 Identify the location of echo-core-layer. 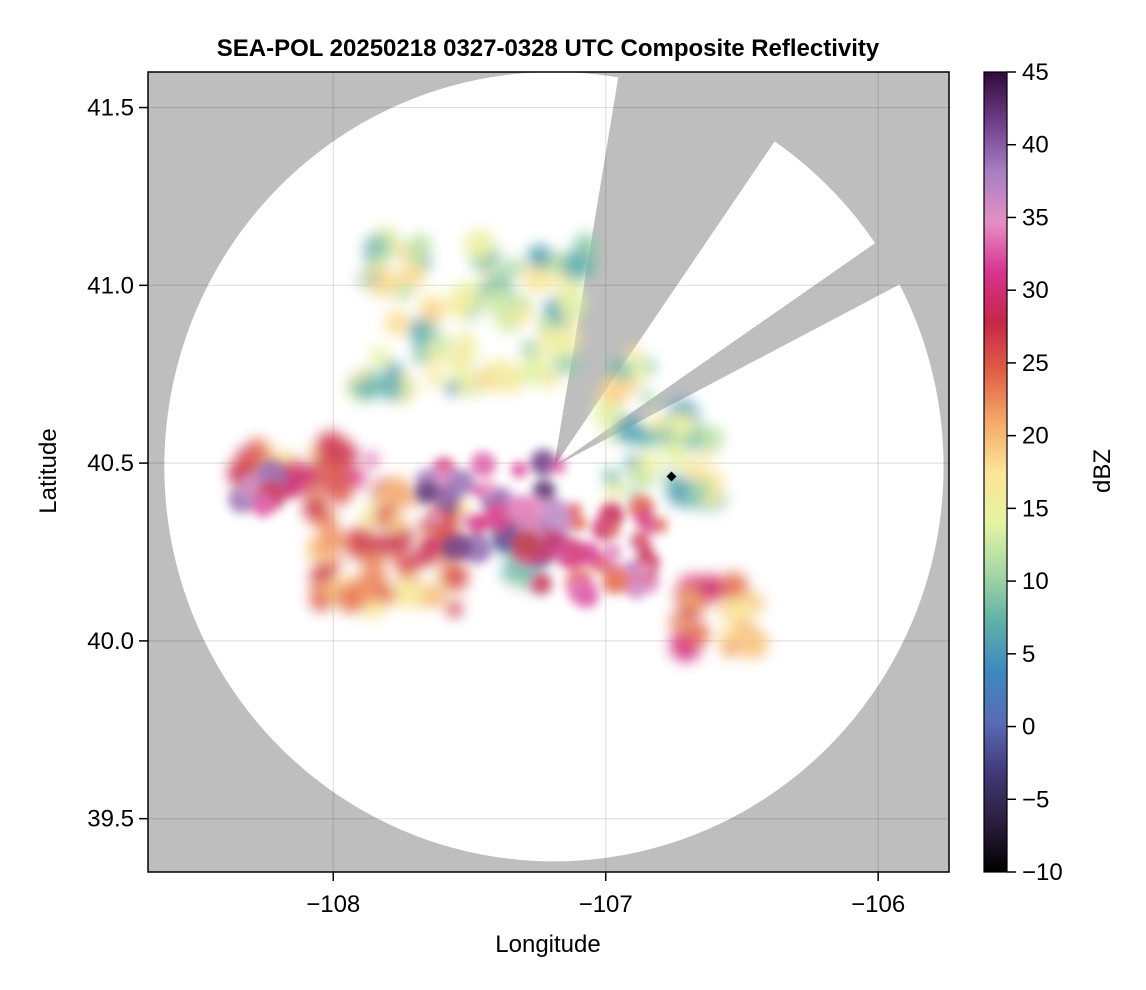
(448, 529).